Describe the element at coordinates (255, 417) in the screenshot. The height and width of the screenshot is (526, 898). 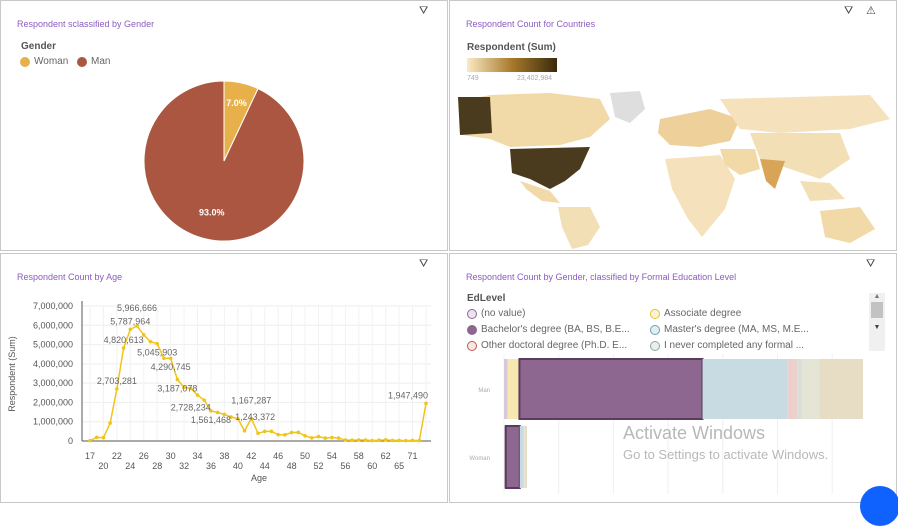
I see `data-label: 1,243,372` at that location.